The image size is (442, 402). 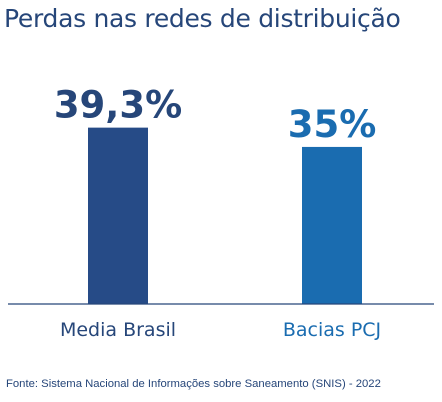 What do you see at coordinates (332, 124) in the screenshot?
I see `value-label-bacias-pcj: 35%` at bounding box center [332, 124].